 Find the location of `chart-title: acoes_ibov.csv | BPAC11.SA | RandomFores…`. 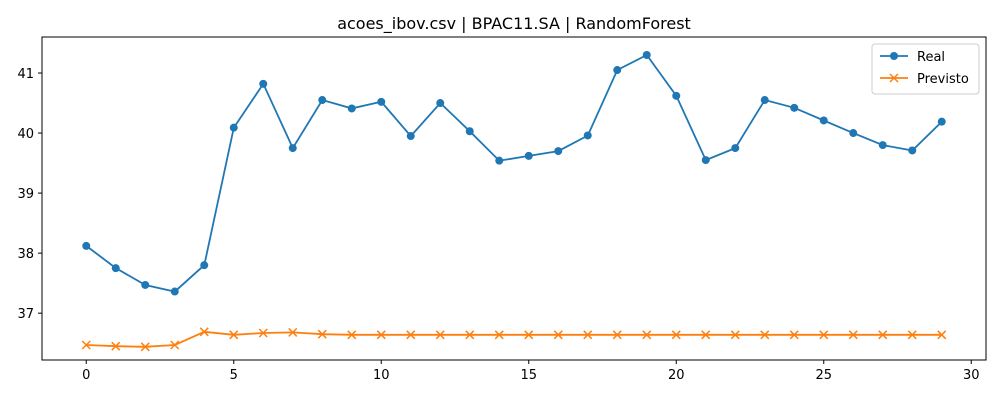

chart-title: acoes_ibov.csv | BPAC11.SA | RandomFores… is located at coordinates (514, 24).